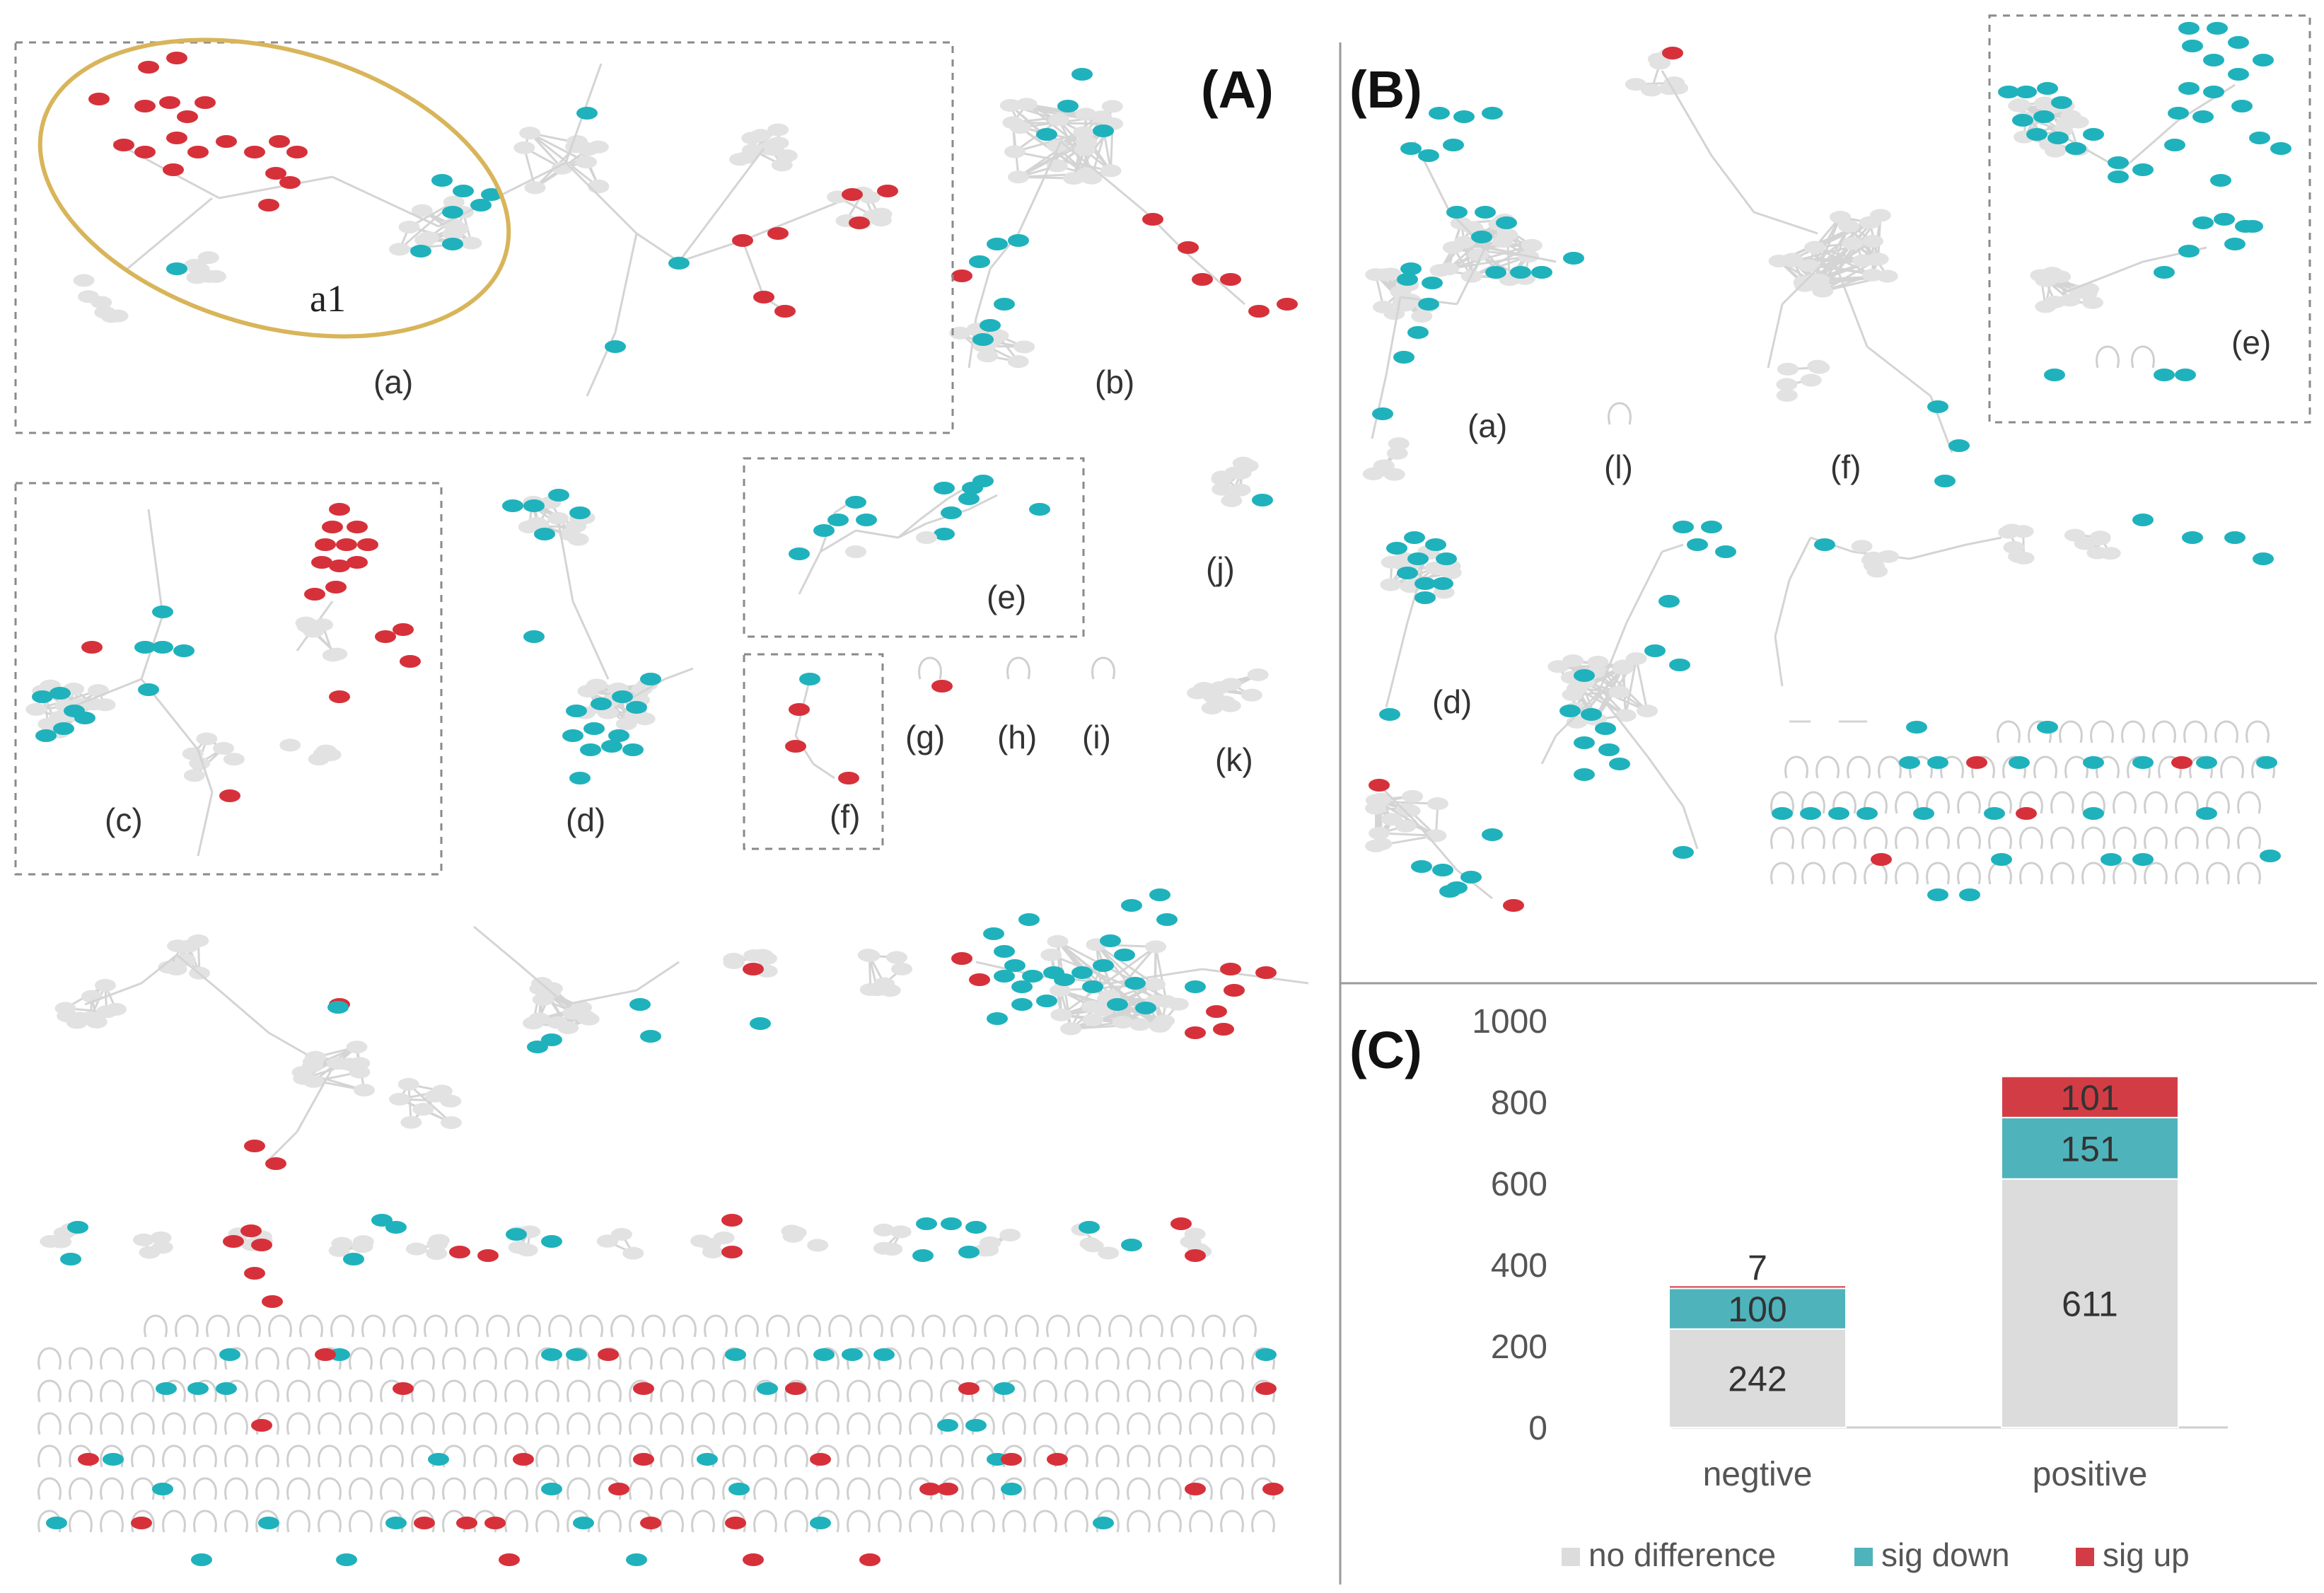  I want to click on legend-swatch, so click(2085, 1557).